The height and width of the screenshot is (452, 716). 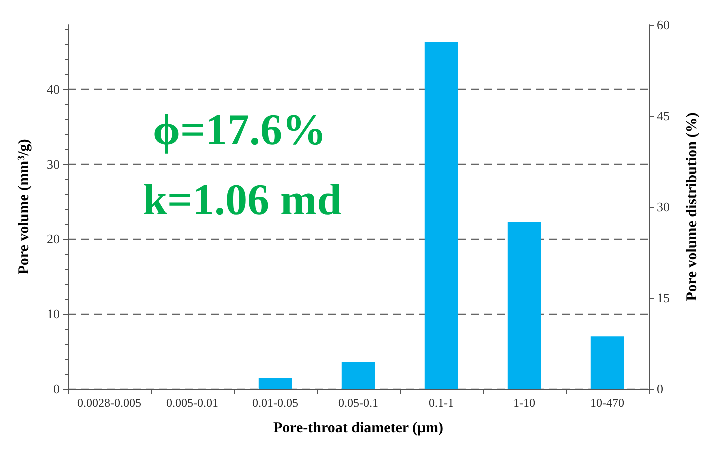 What do you see at coordinates (358, 403) in the screenshot?
I see `x-tick-label: 0.05-0.1` at bounding box center [358, 403].